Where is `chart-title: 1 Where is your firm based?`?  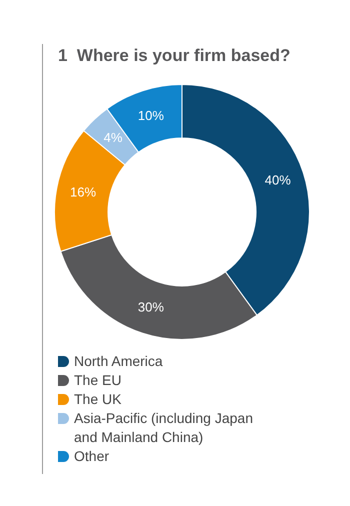
chart-title: 1 Where is your firm based? is located at coordinates (174, 56).